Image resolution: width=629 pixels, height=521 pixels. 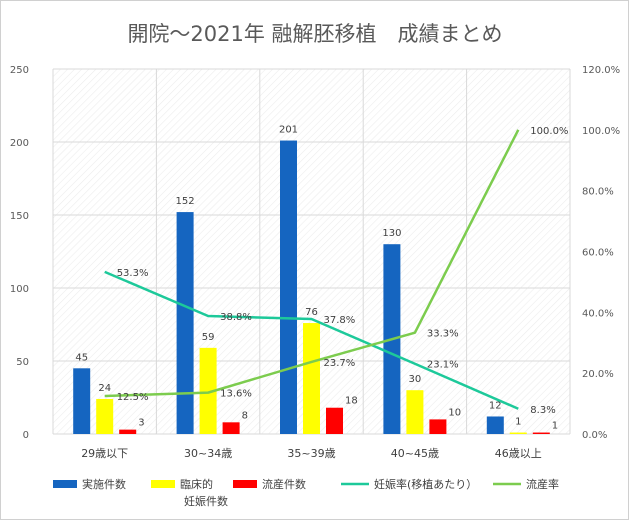 What do you see at coordinates (206, 501) in the screenshot?
I see `legend-label: 妊娠件数` at bounding box center [206, 501].